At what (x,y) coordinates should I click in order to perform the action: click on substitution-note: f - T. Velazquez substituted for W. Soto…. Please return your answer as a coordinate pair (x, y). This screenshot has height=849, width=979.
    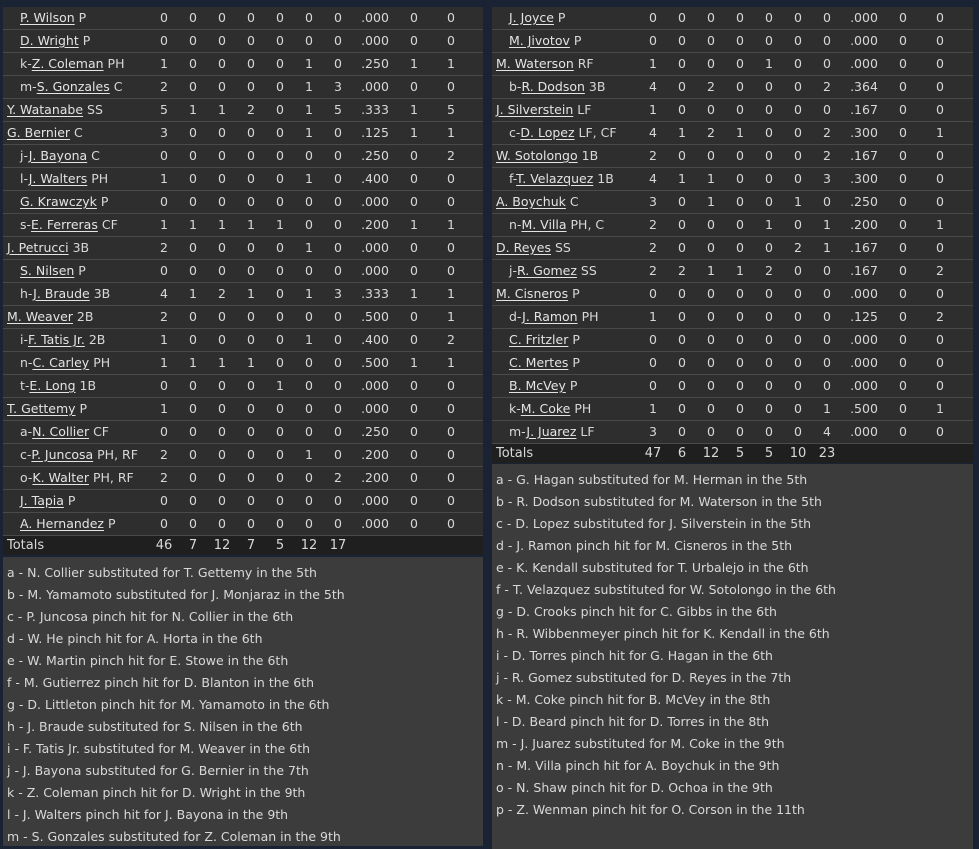
    Looking at the image, I should click on (666, 589).